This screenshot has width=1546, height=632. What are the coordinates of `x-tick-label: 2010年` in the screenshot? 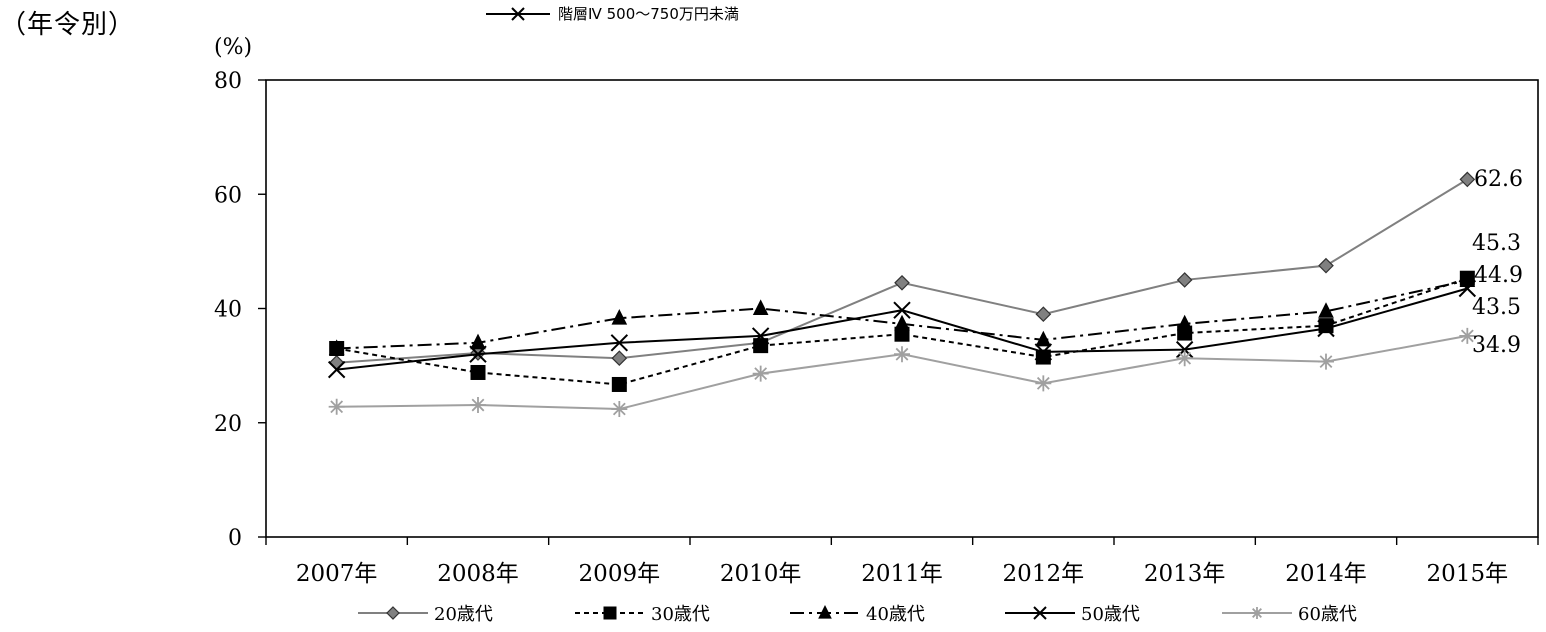 It's located at (761, 574).